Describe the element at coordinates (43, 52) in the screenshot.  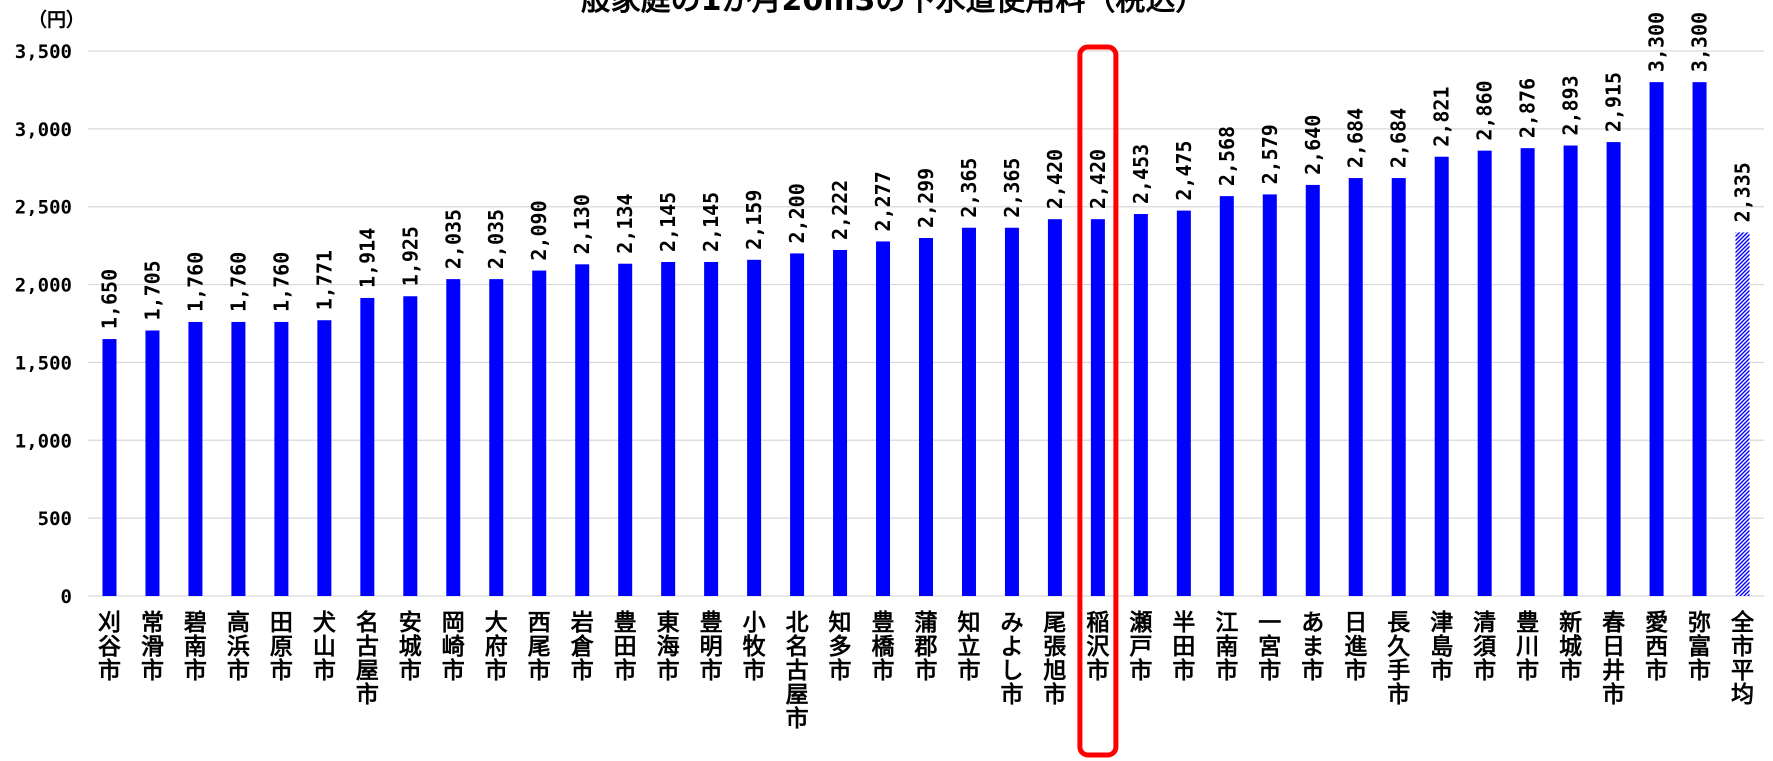
I see `y-tick-label: 3,500` at that location.